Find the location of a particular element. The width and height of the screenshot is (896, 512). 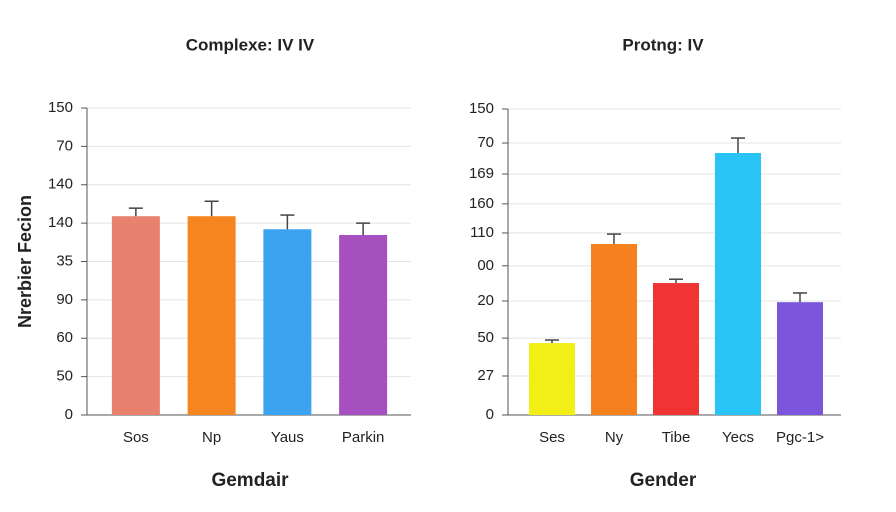

y-tick-label: 169 is located at coordinates (481, 173).